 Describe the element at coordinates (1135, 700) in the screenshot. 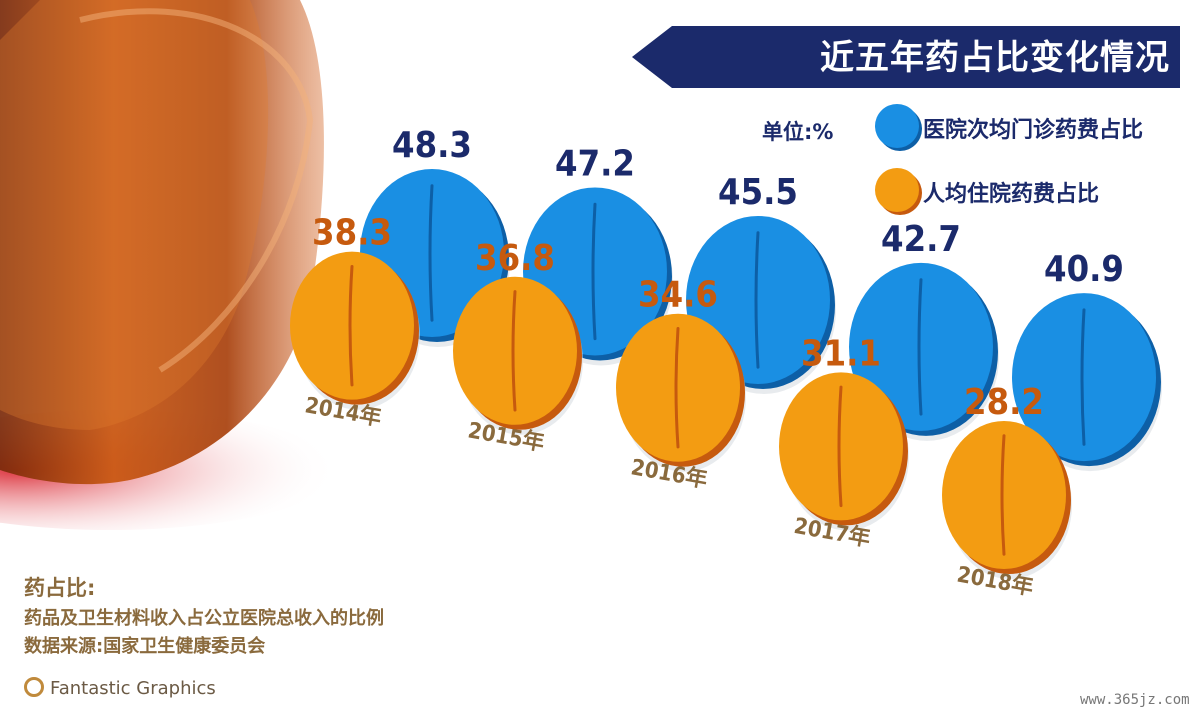

I see `watermark: www.365jz.com` at that location.